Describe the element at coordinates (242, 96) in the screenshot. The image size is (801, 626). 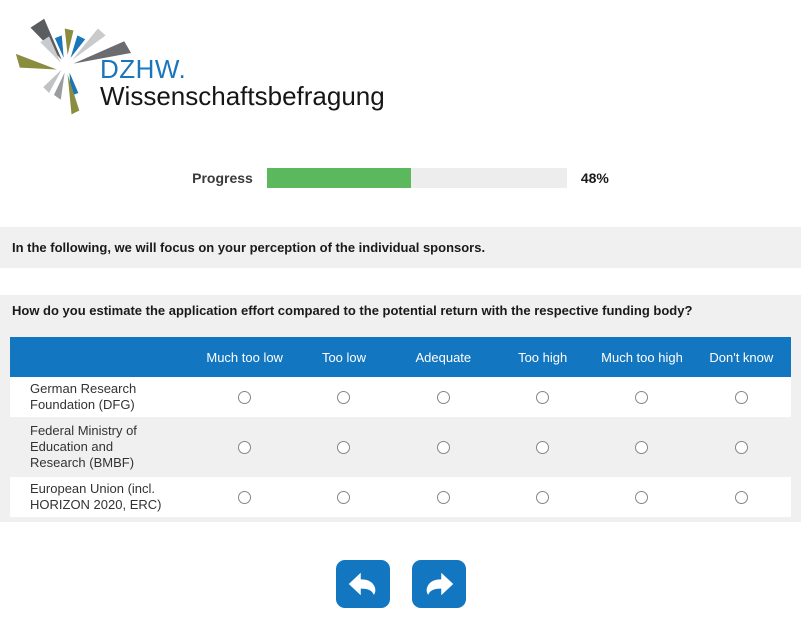
I see `logo-subtitle-text: Wissenschaftsbefragung` at that location.